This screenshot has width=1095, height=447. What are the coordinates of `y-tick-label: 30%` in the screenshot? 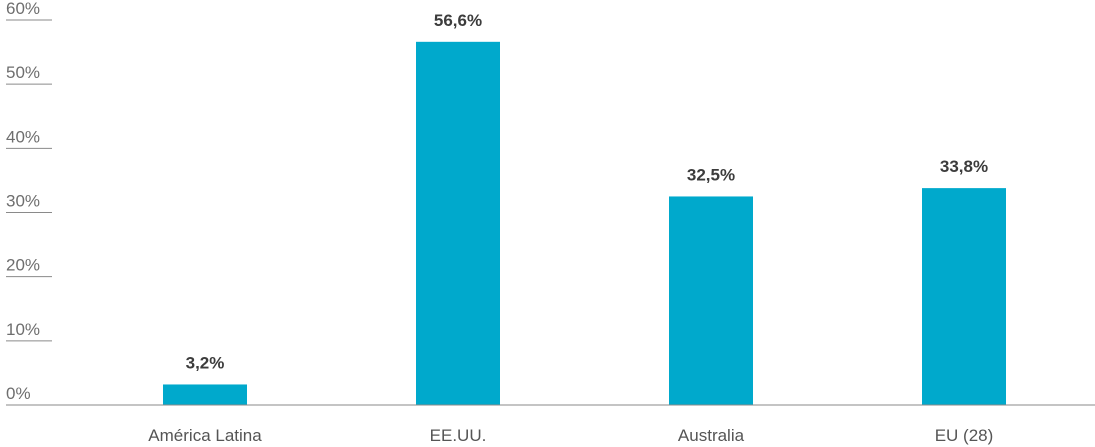 It's located at (23, 201).